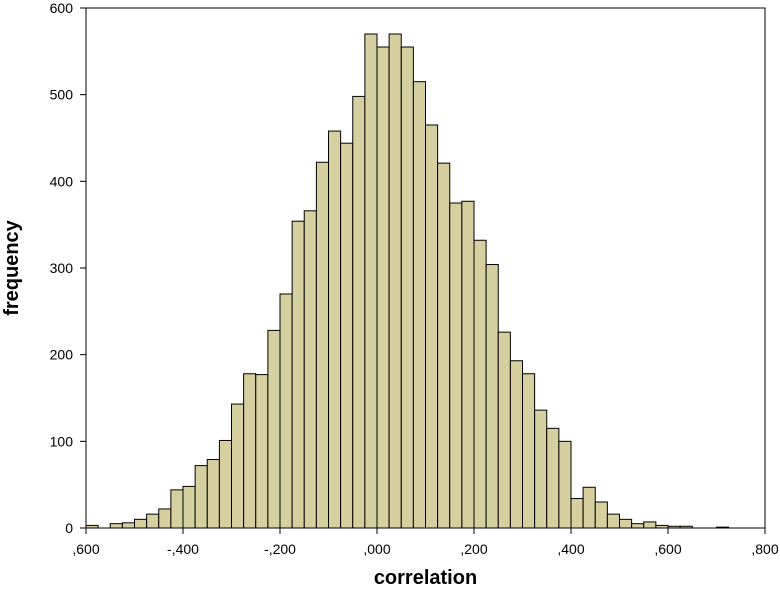  Describe the element at coordinates (12, 267) in the screenshot. I see `y-axis-title: frequency` at that location.